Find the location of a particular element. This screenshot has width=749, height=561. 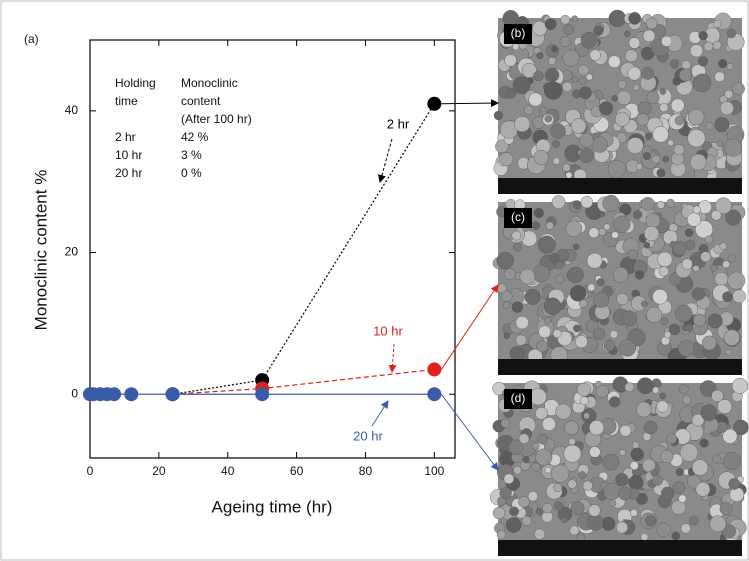

series-line is located at coordinates (303, 381).